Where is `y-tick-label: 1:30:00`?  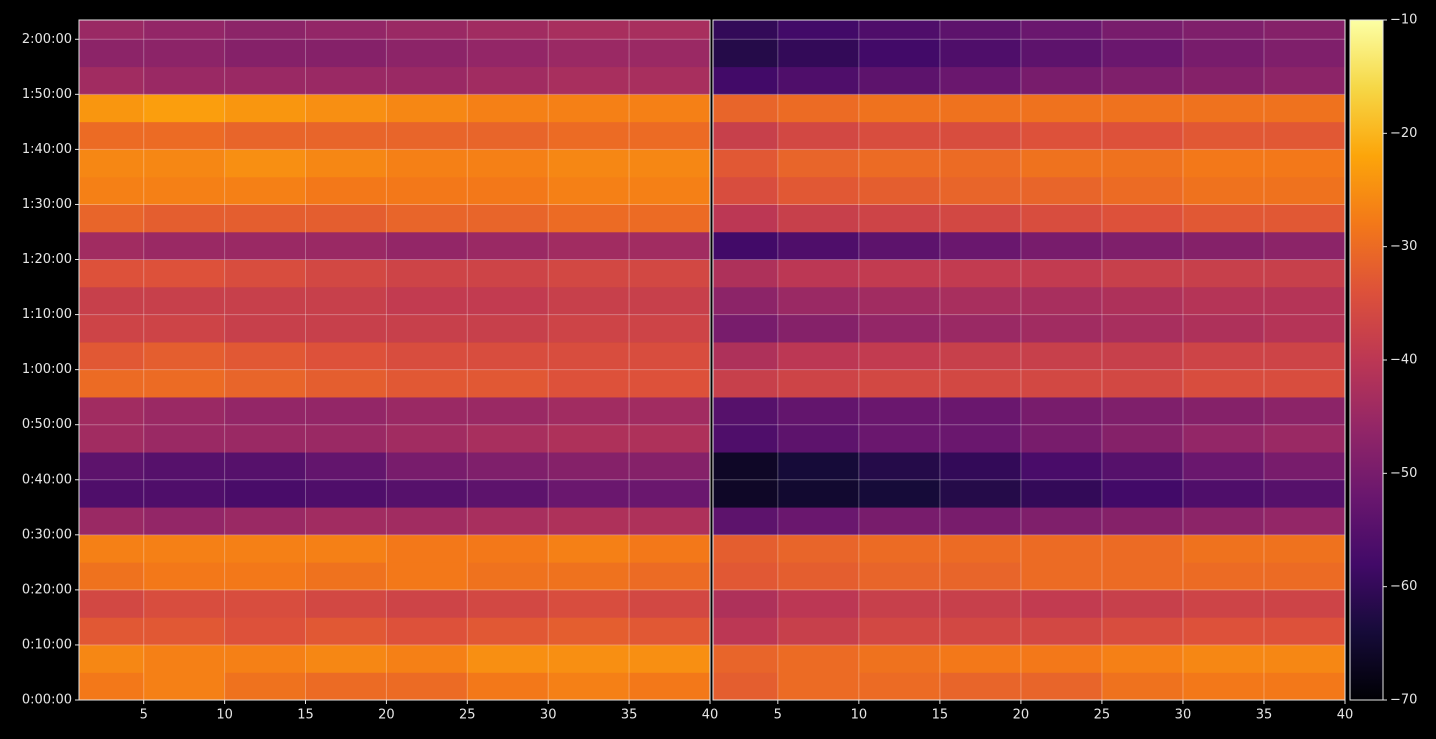 y-tick-label: 1:30:00 is located at coordinates (47, 204).